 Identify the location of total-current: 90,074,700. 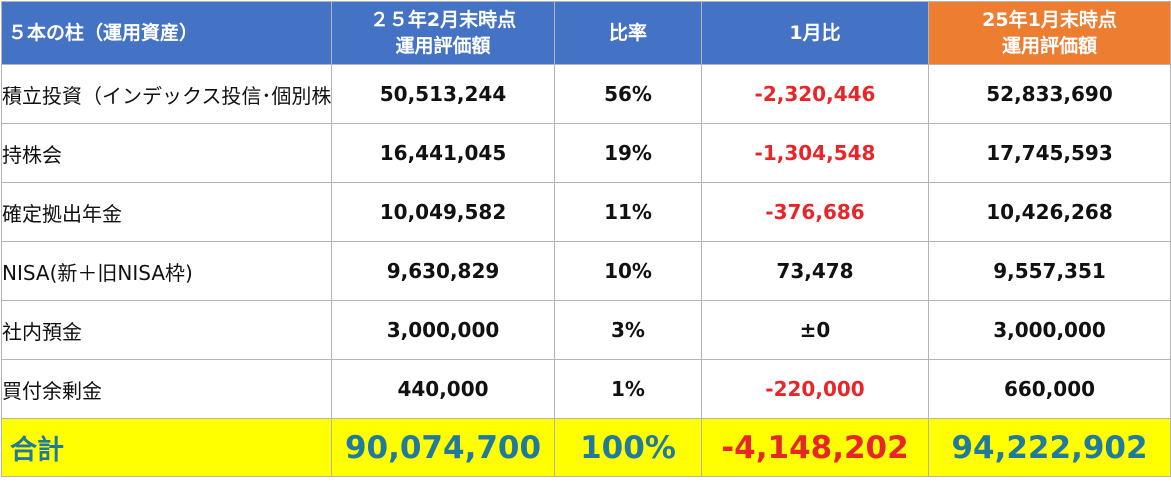
(443, 447).